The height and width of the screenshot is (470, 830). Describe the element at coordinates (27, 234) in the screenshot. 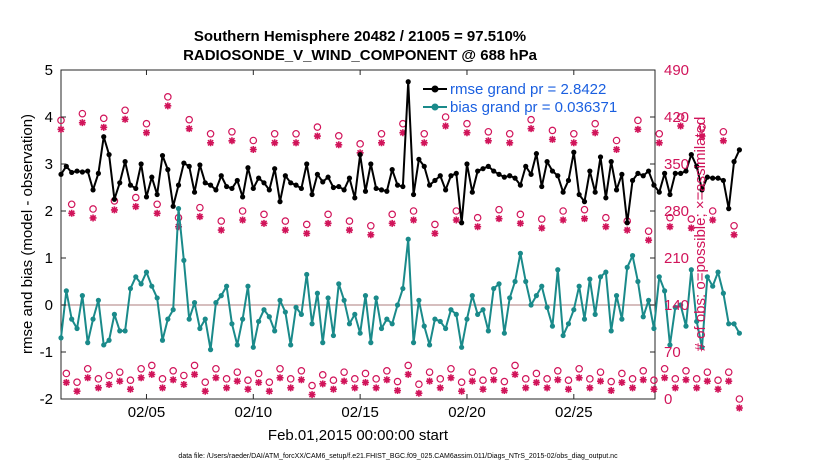

I see `y-axis-left-label: rmse and bias (model - observation)` at that location.